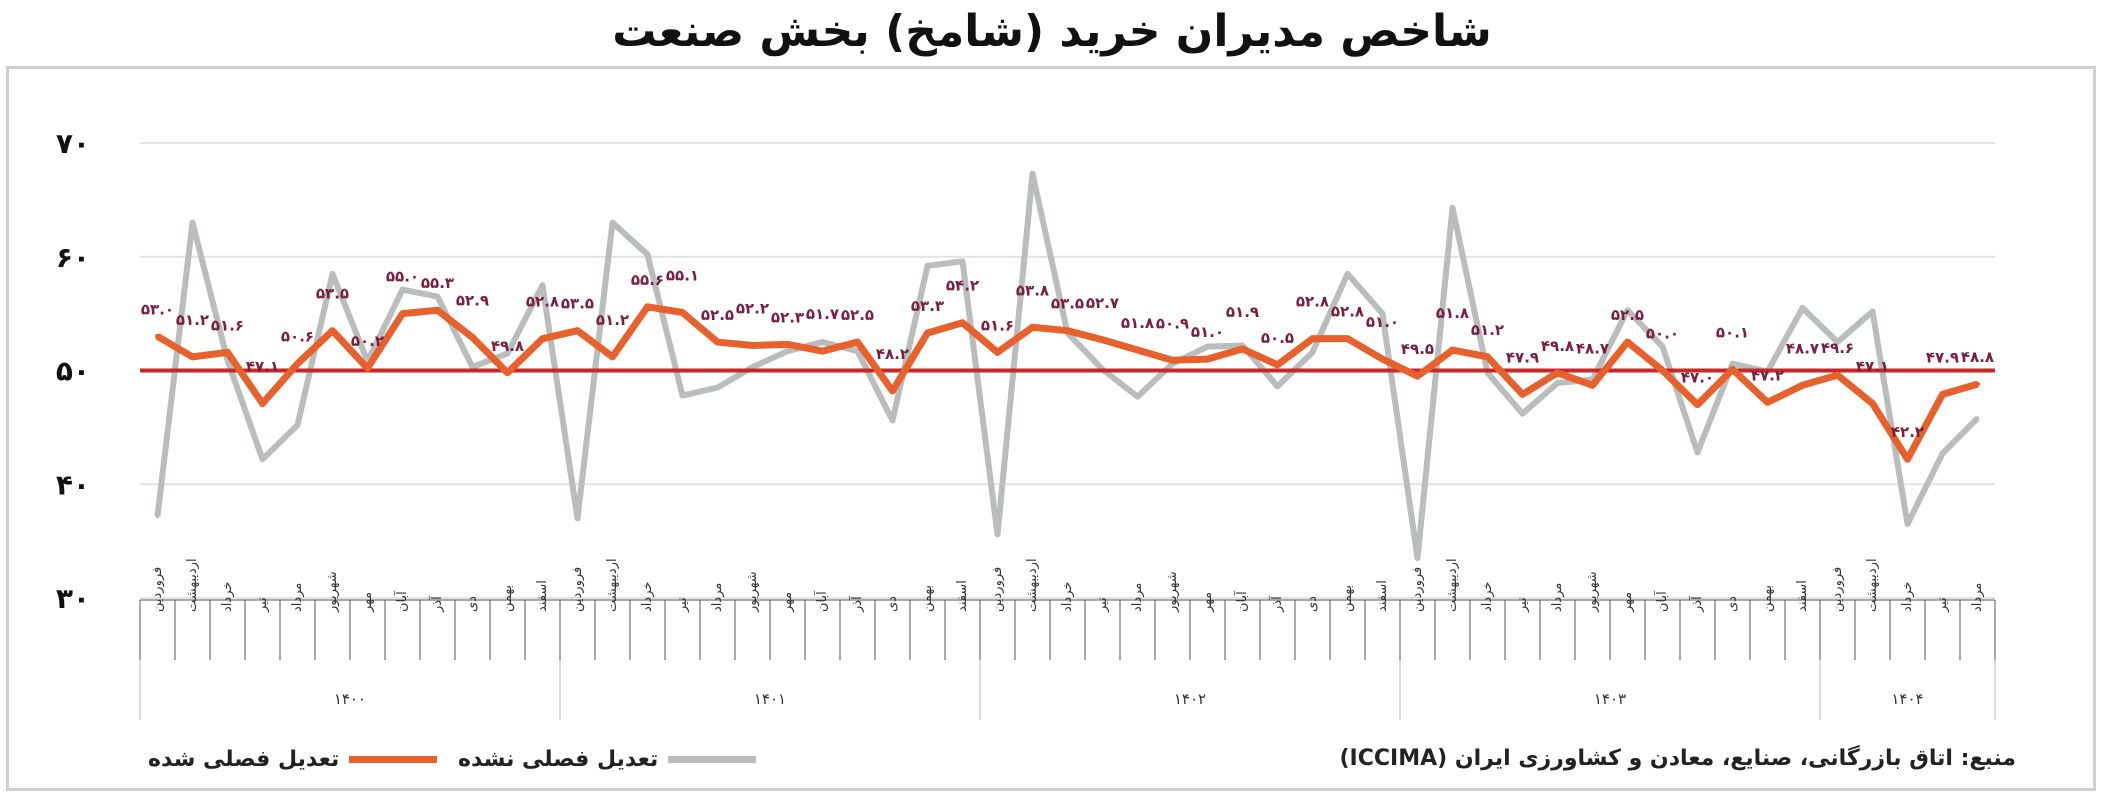 This screenshot has height=800, width=2104. I want to click on data-label-adjusted: ۵۵.۳, so click(437, 283).